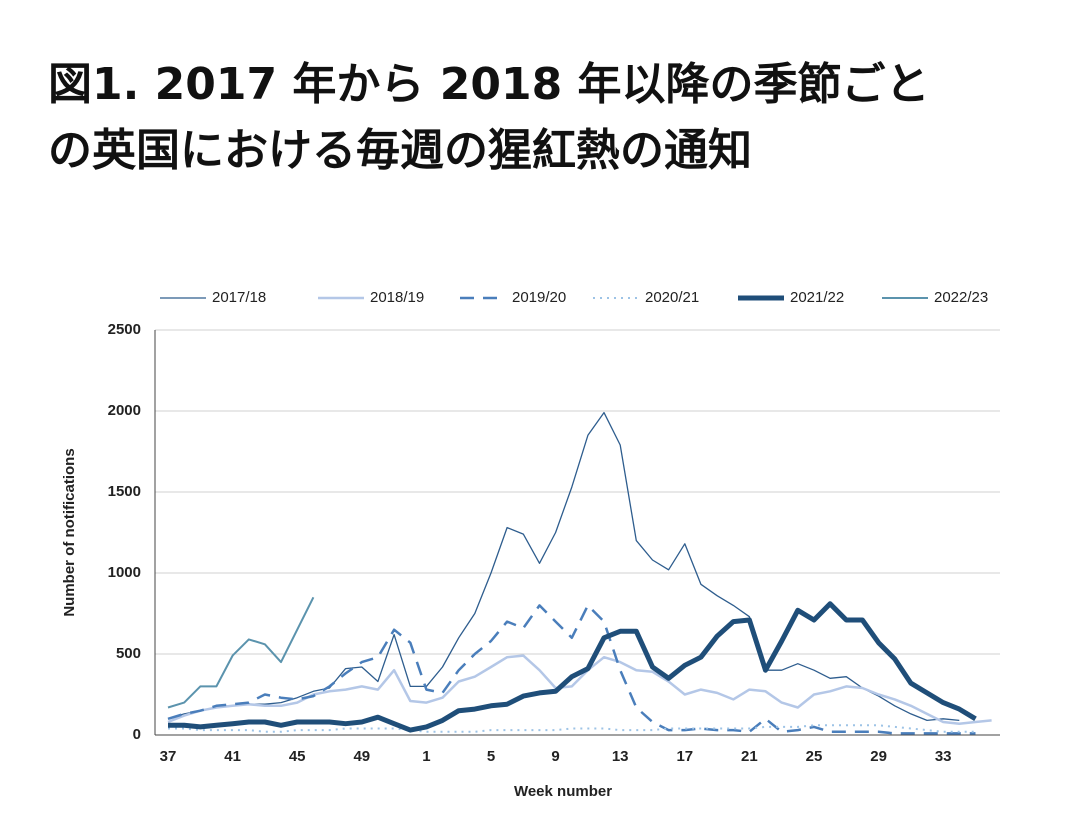 Image resolution: width=1080 pixels, height=825 pixels. What do you see at coordinates (168, 756) in the screenshot?
I see `x-tick-label: 37` at bounding box center [168, 756].